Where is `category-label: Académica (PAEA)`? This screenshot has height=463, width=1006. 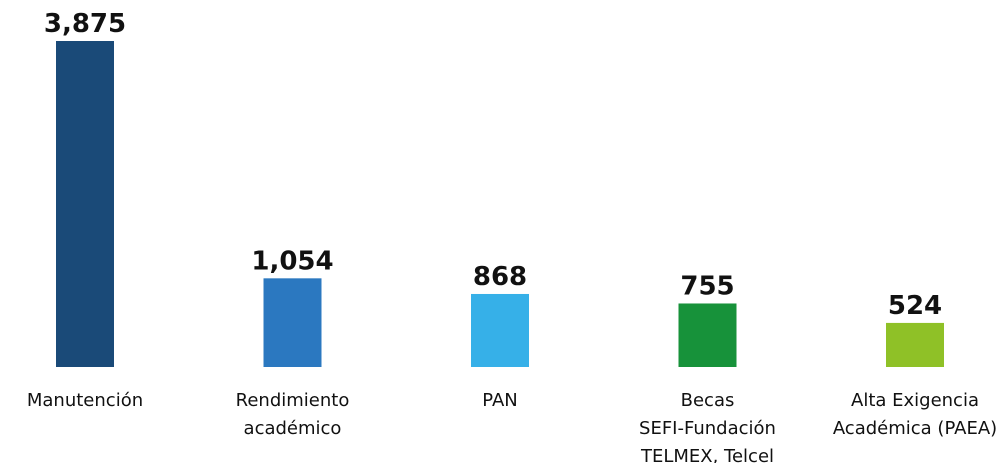 category-label: Académica (PAEA) is located at coordinates (915, 428).